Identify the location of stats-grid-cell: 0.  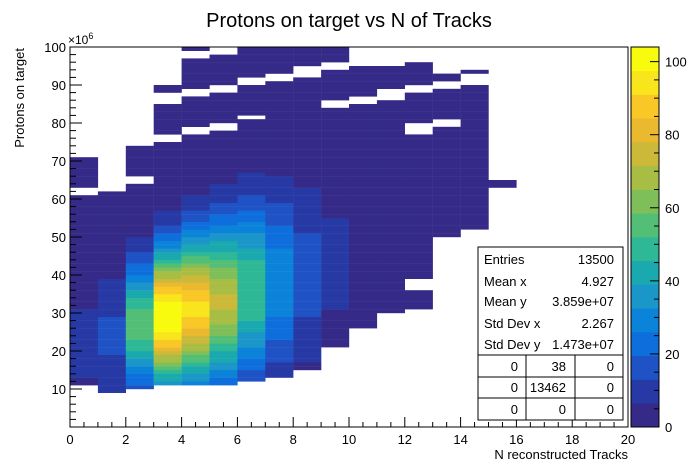
(514, 409).